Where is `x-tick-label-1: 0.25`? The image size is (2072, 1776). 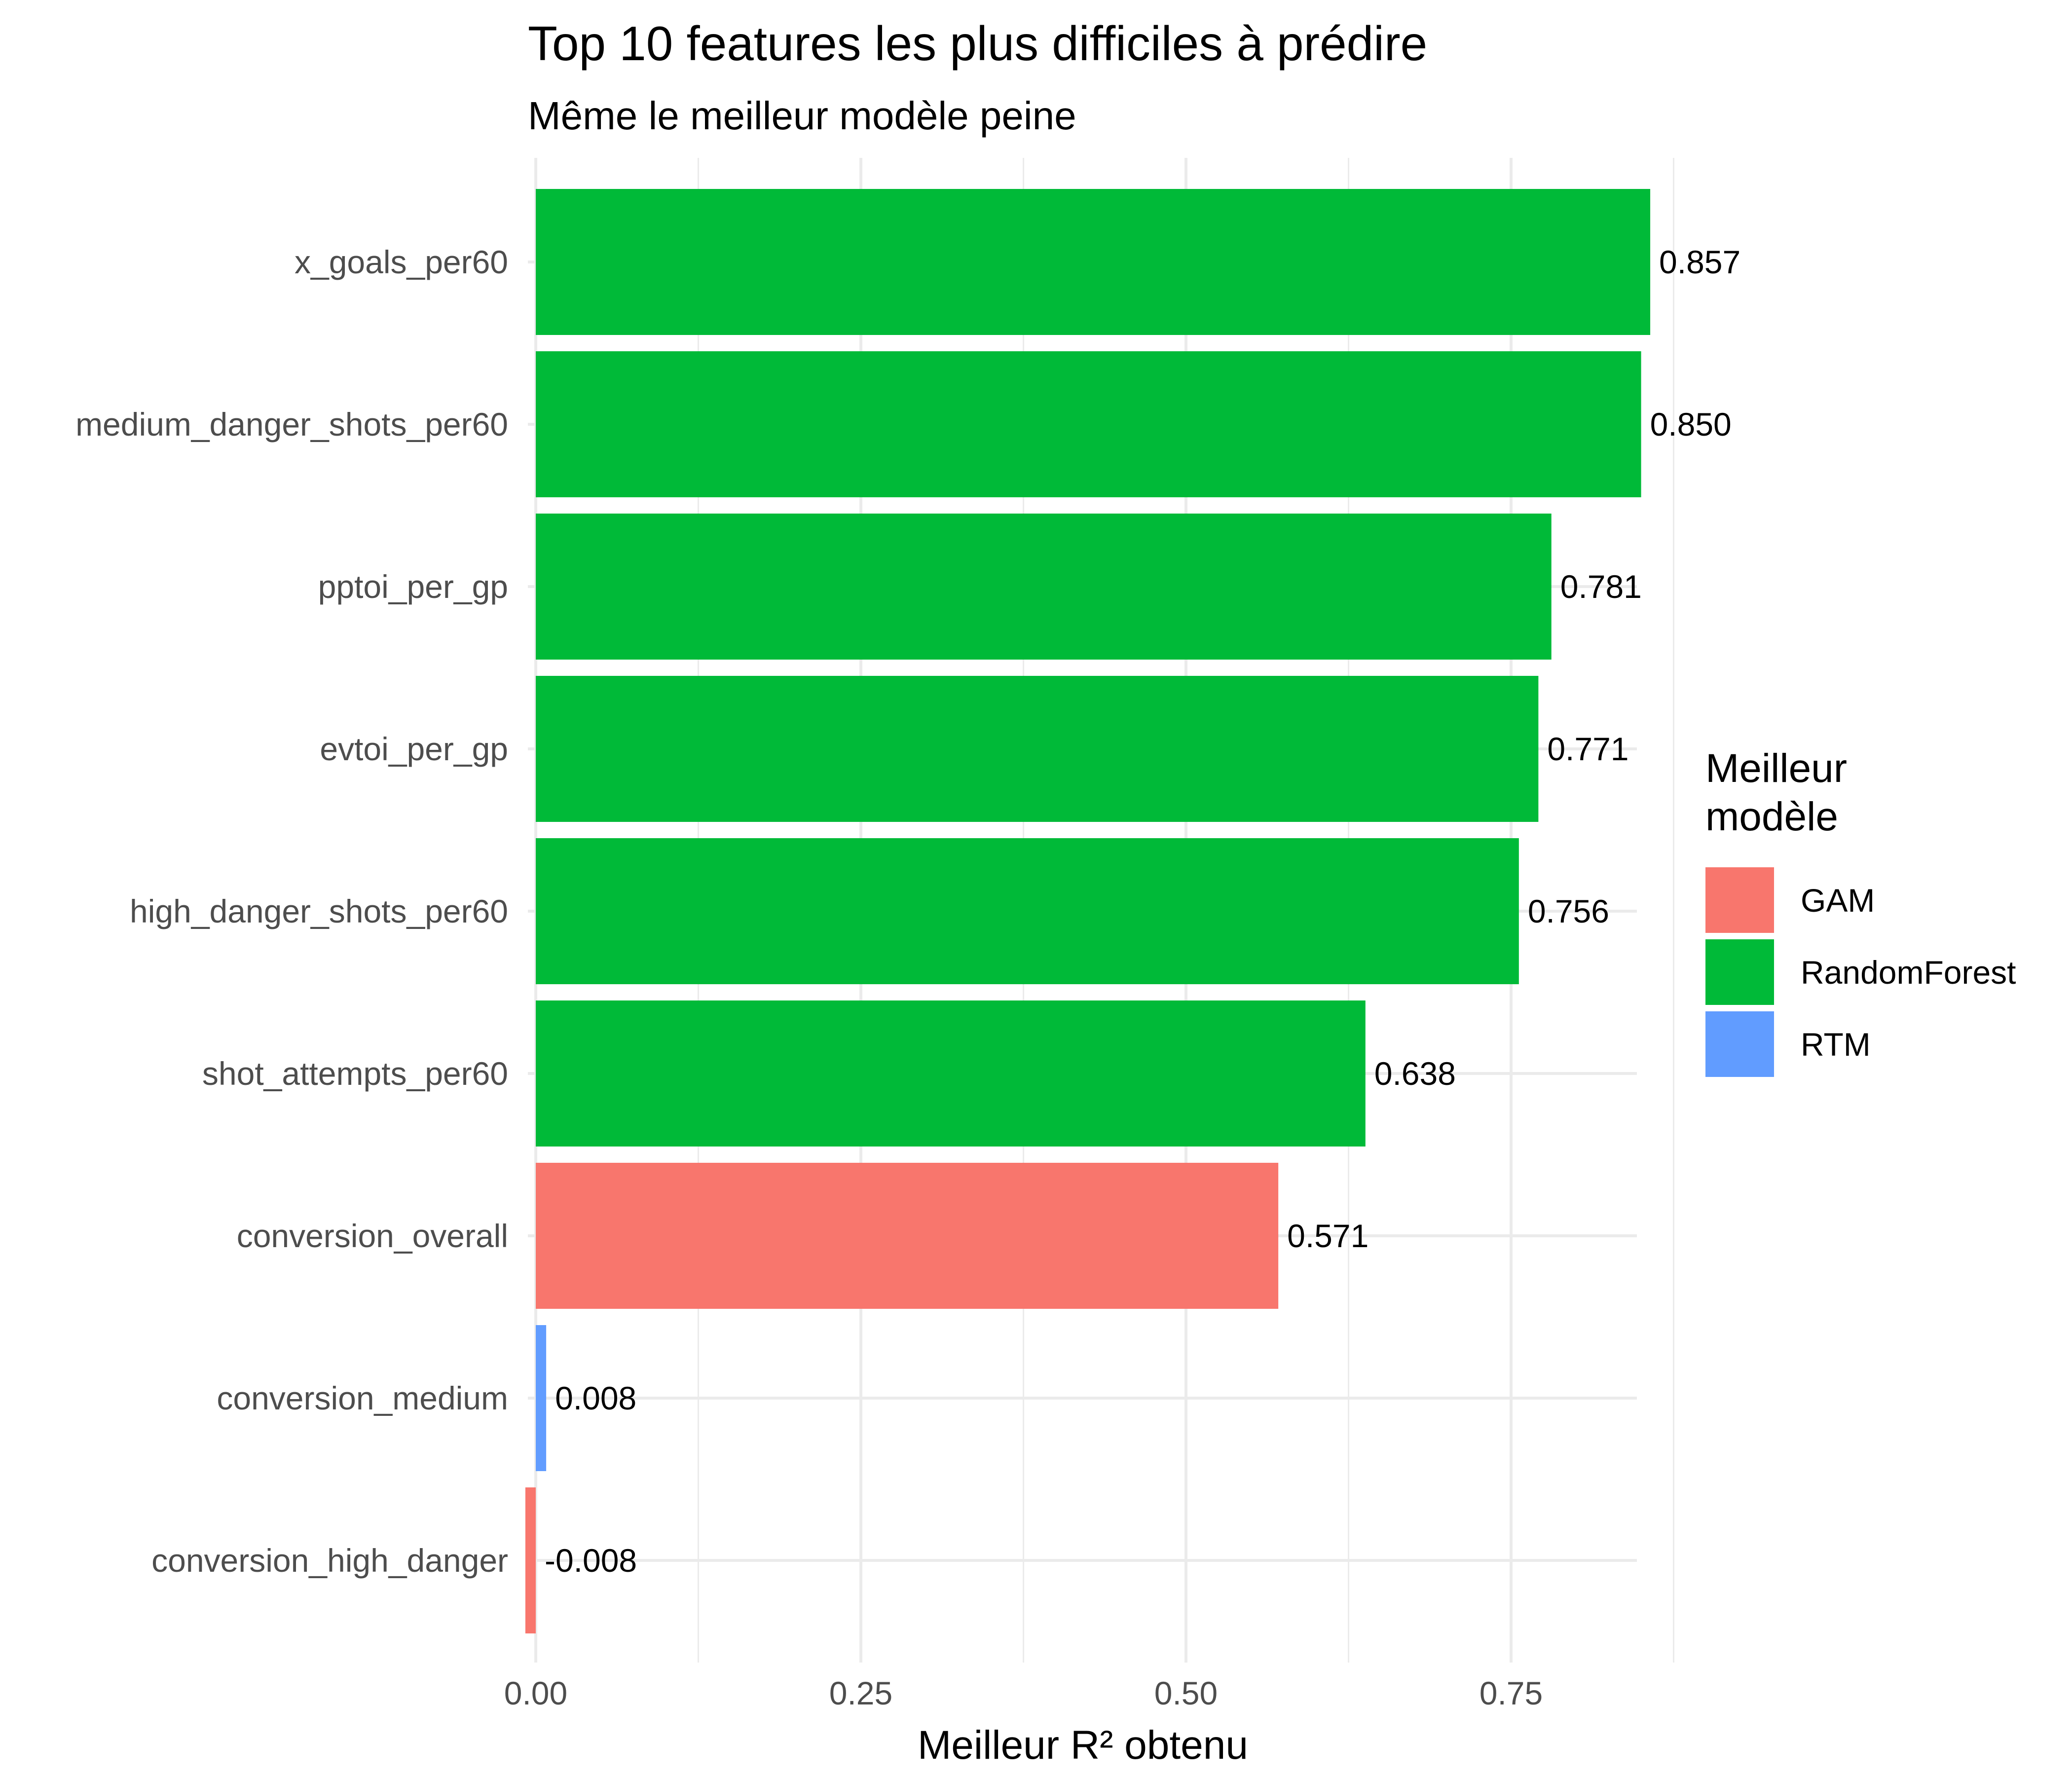
x-tick-label-1: 0.25 is located at coordinates (861, 1693).